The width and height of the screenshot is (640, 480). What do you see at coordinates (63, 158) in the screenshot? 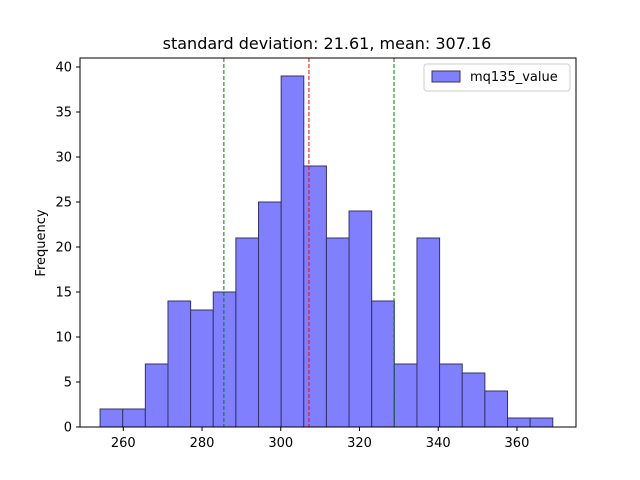
I see `y-tick-label: 30` at bounding box center [63, 158].